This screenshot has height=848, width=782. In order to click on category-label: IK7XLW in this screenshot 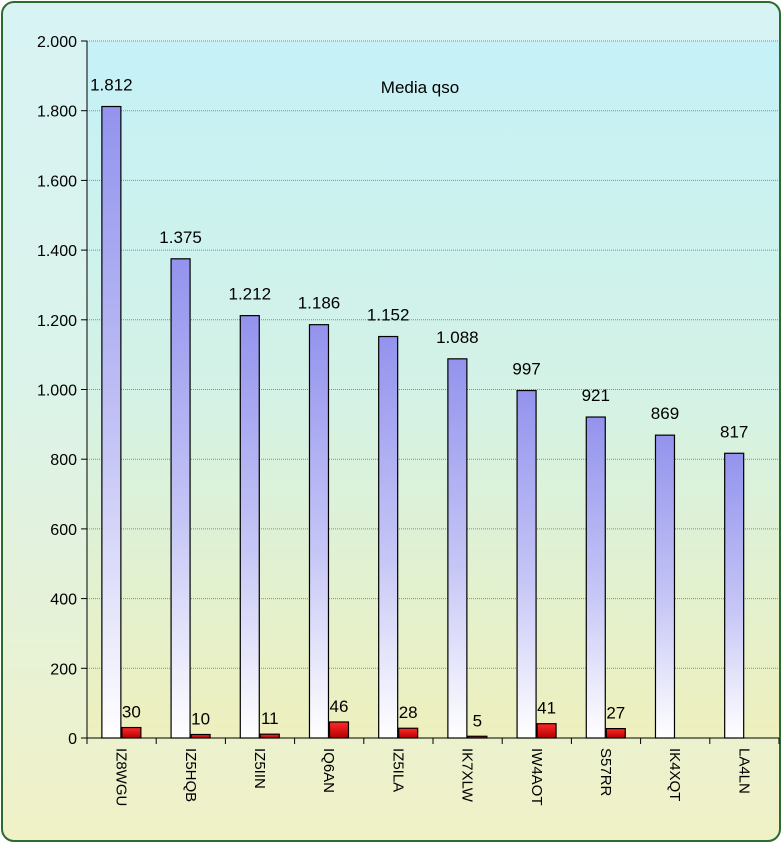, I will do `click(467, 775)`.